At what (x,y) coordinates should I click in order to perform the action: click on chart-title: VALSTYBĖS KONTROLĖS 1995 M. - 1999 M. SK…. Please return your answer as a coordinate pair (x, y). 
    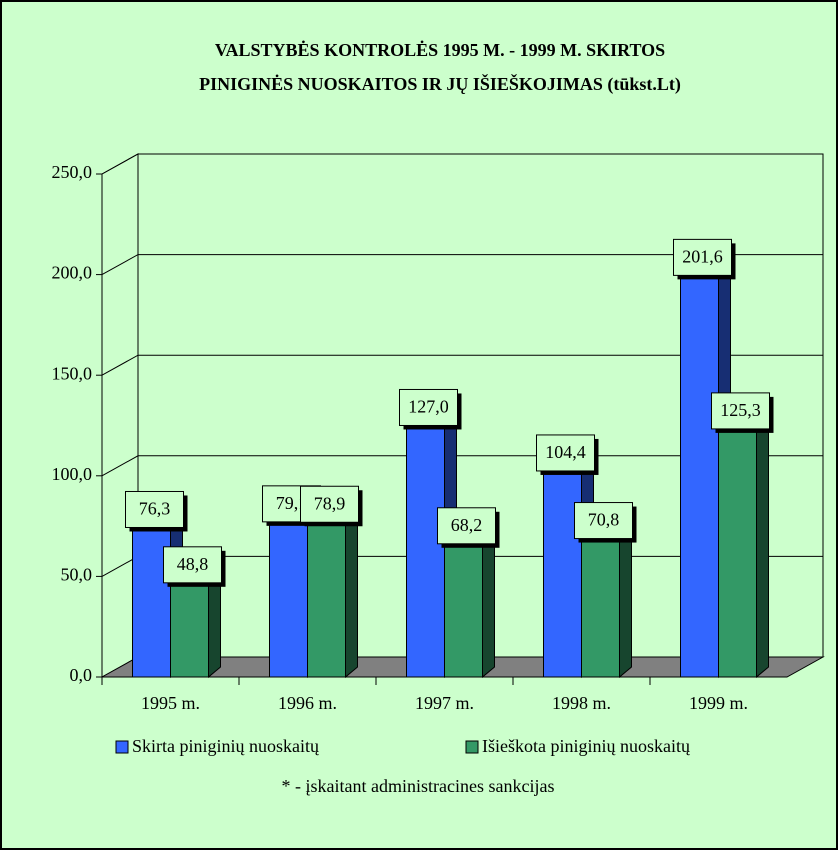
    Looking at the image, I should click on (440, 50).